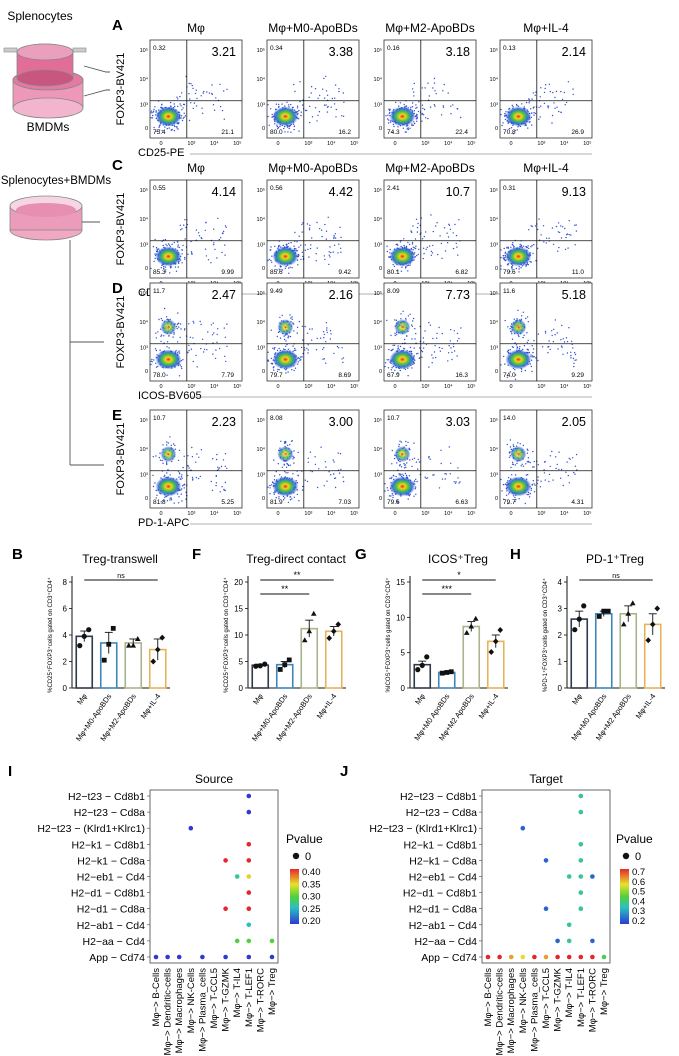 The image size is (679, 1056). Describe the element at coordinates (518, 454) in the screenshot. I see `density-core` at that location.